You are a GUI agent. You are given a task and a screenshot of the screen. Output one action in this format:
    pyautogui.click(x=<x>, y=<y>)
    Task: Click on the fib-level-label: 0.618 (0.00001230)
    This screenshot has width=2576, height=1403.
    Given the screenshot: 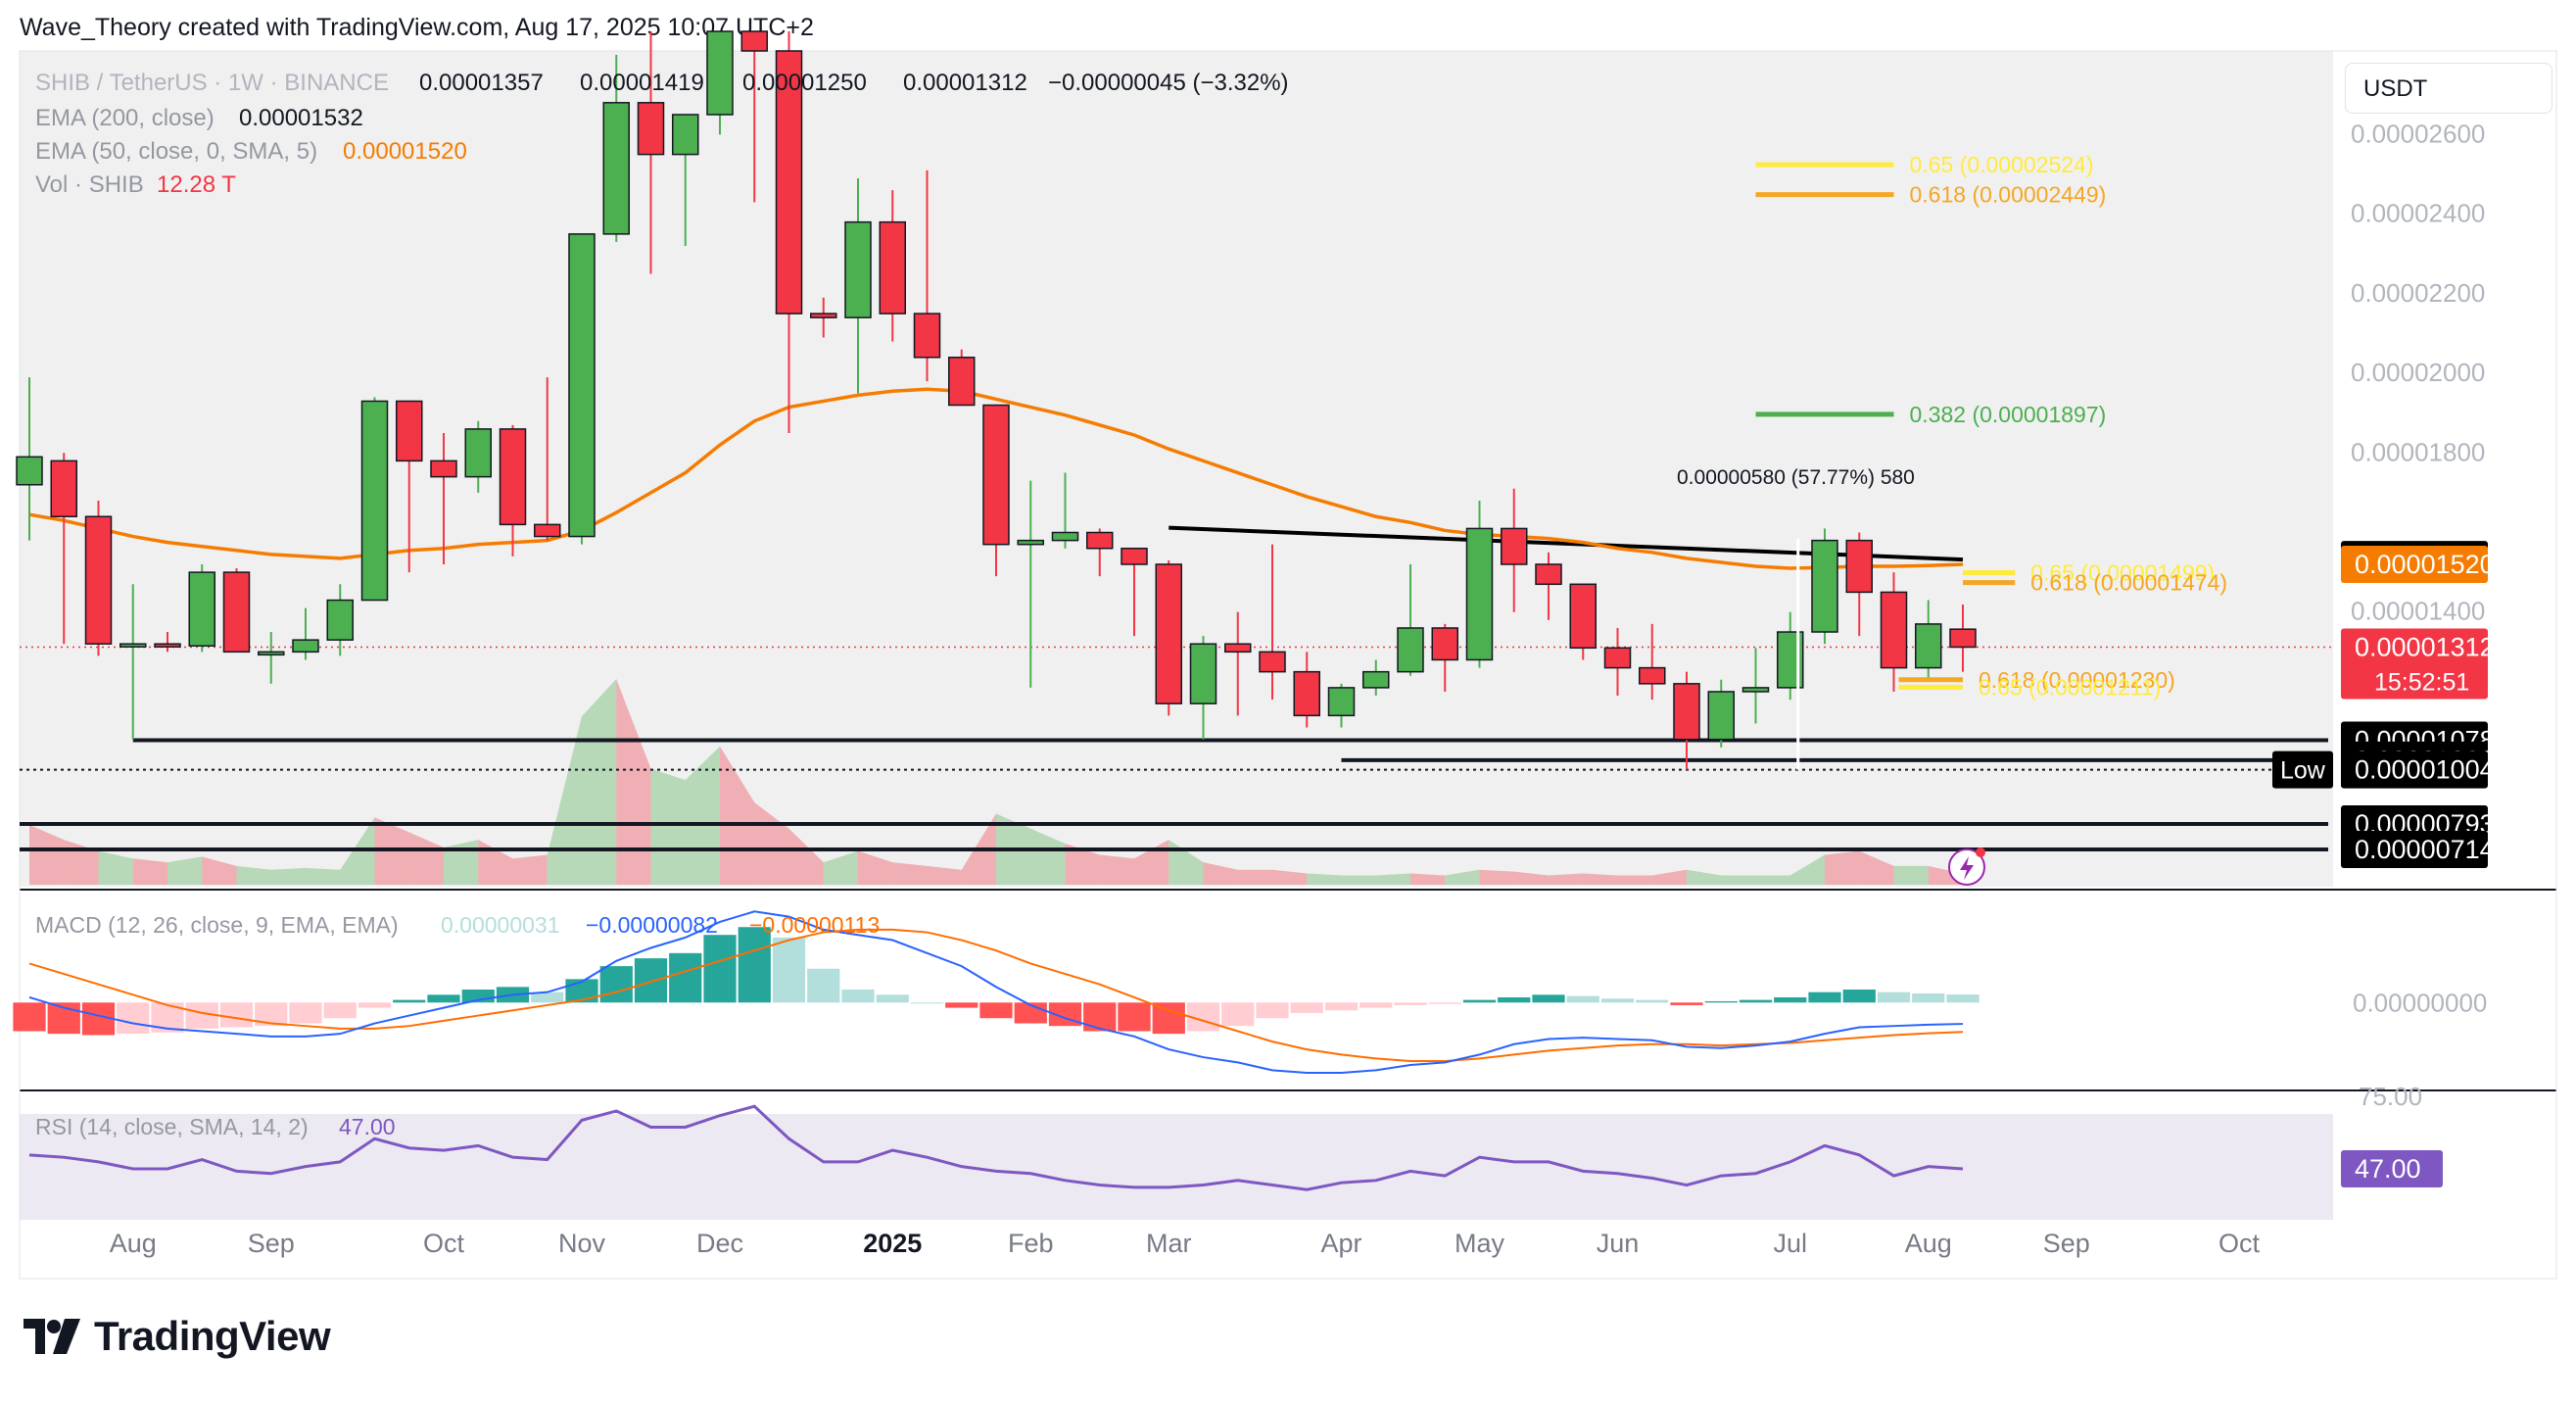 What is the action you would take?
    pyautogui.click(x=2077, y=680)
    